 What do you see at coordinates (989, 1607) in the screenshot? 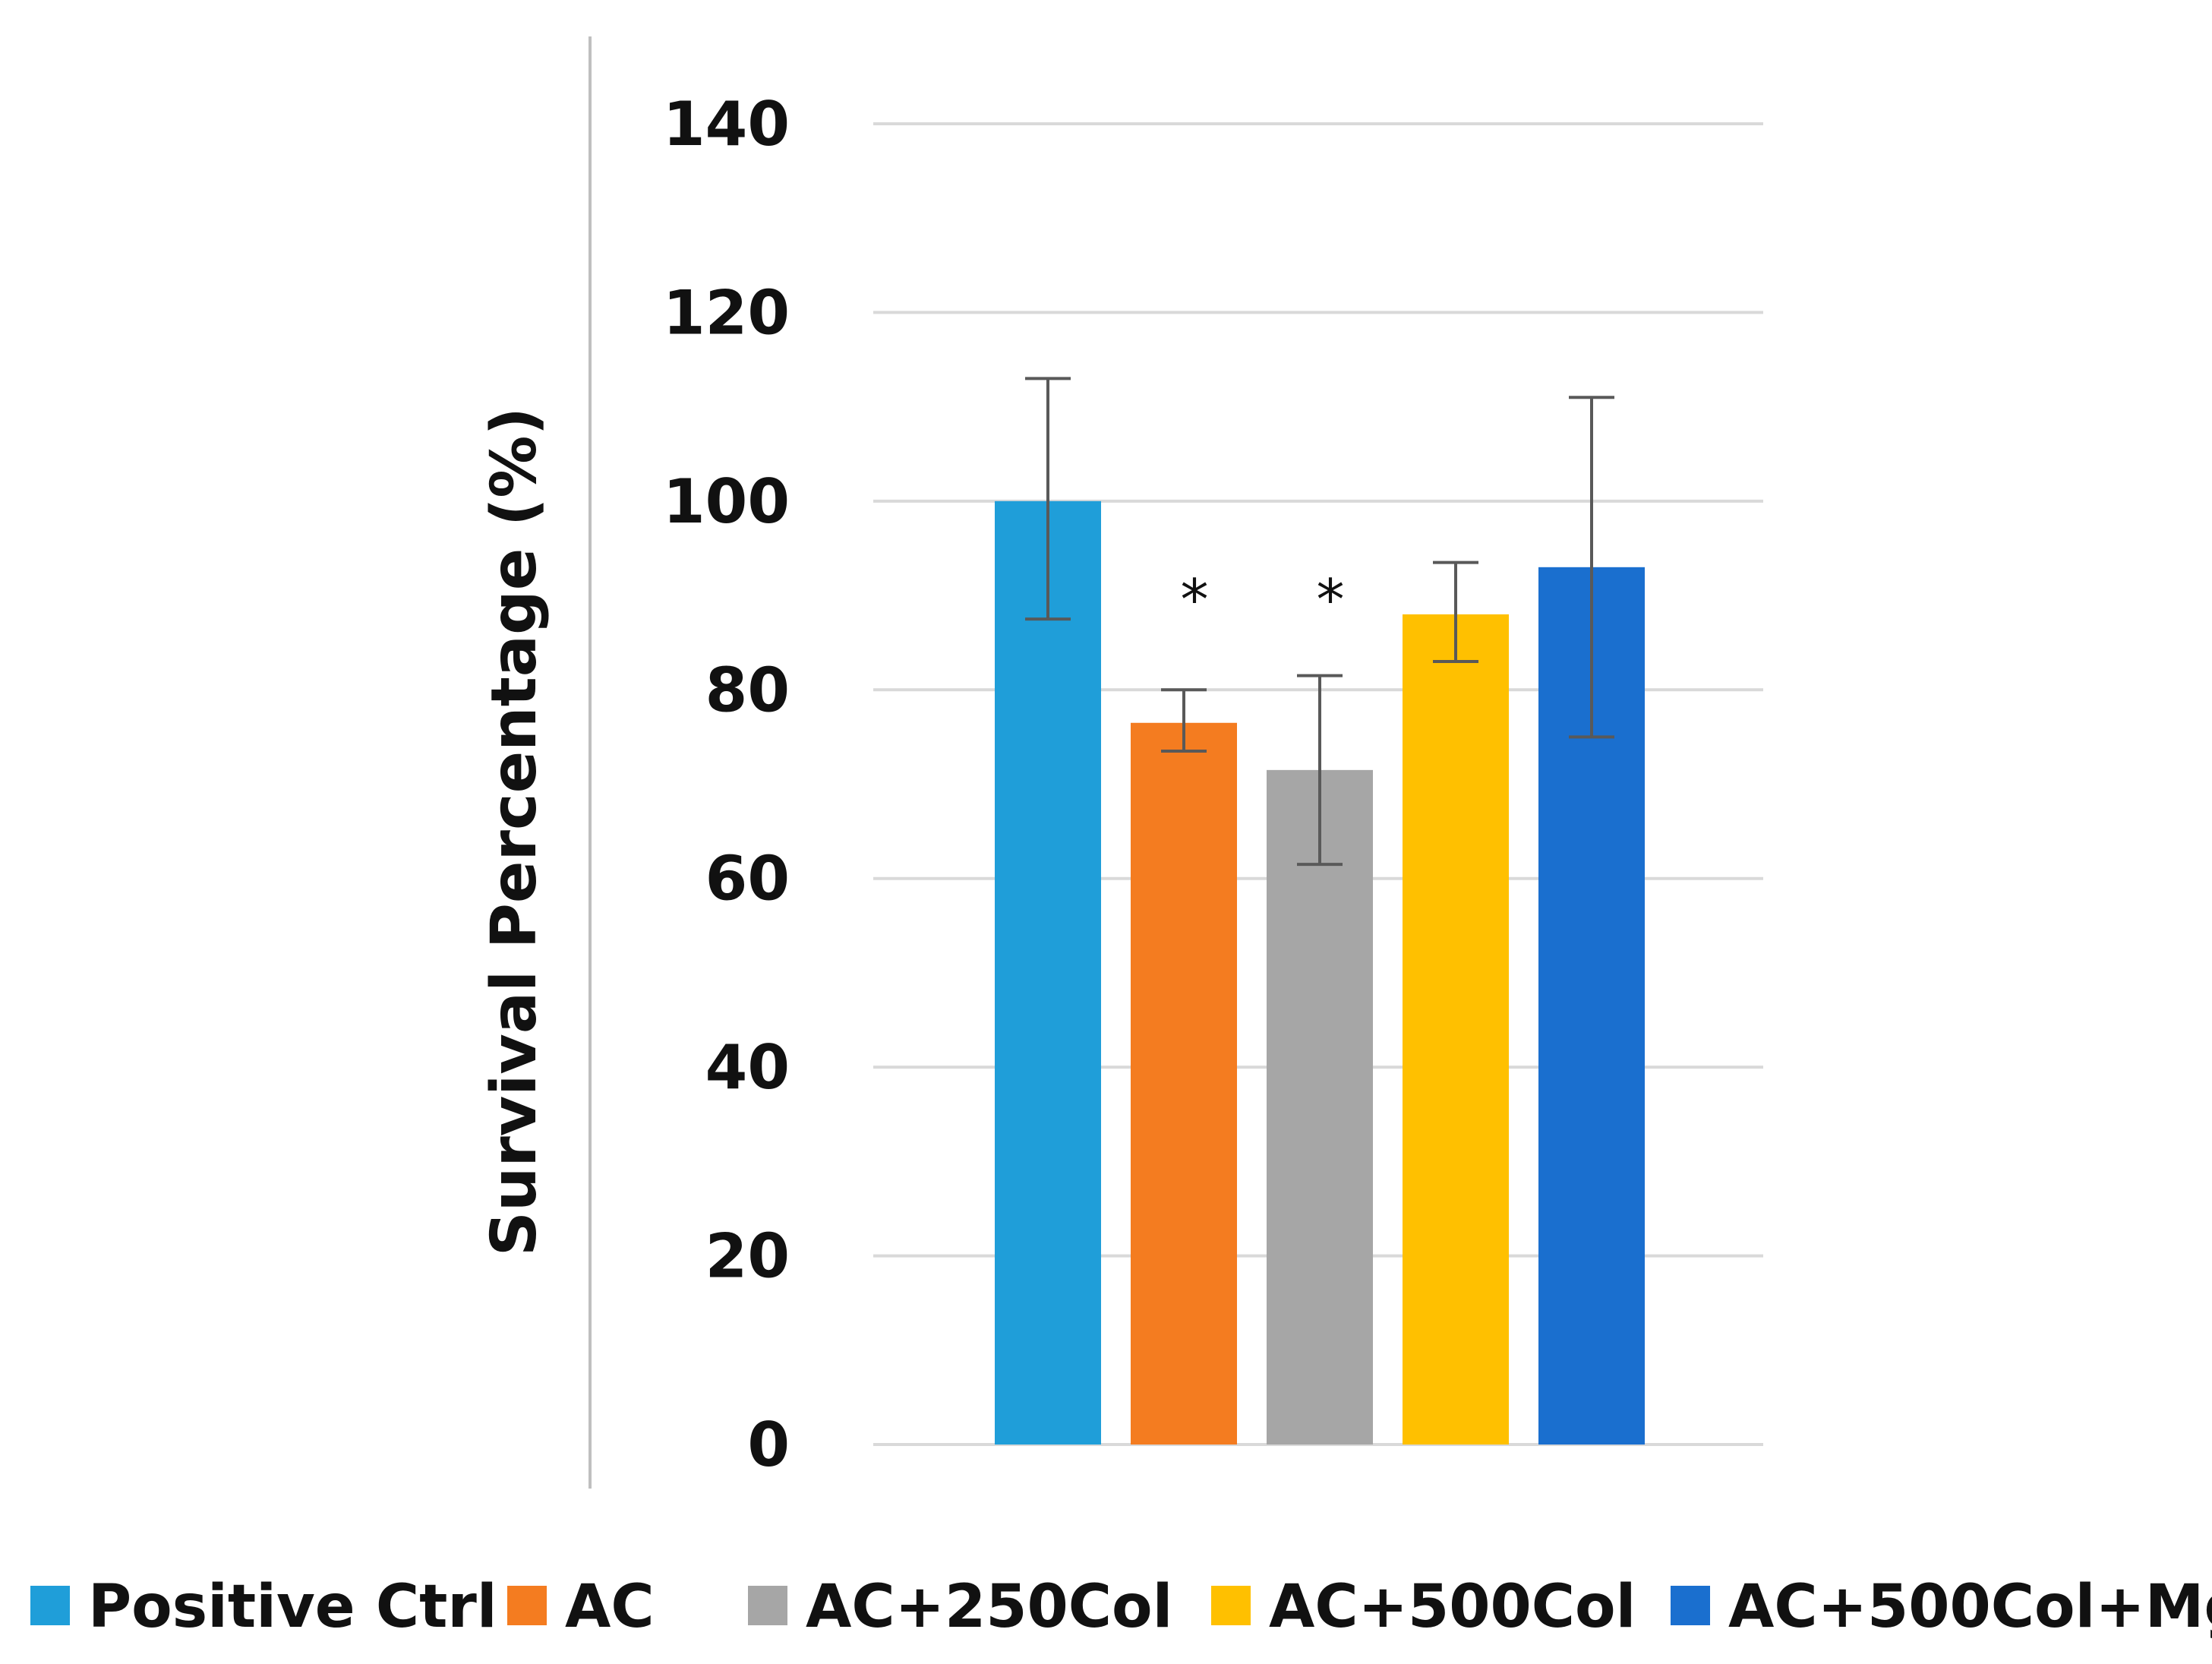
I see `legend-label: AC+250Col` at bounding box center [989, 1607].